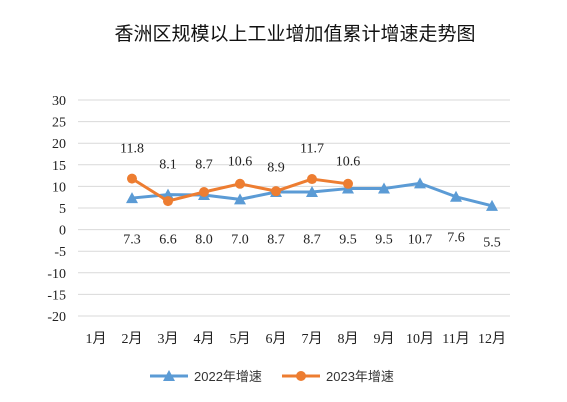  I want to click on x-tick-label: 5月, so click(240, 339).